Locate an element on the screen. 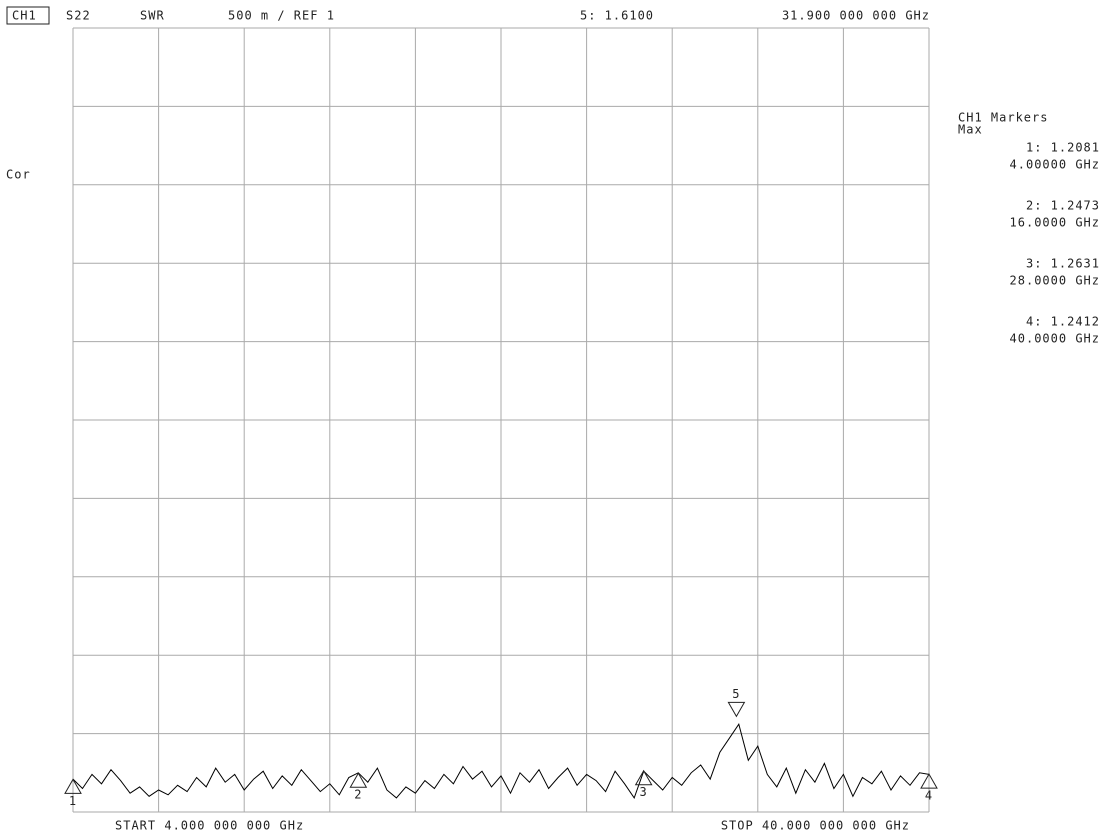  marker-panel-title: CH1 Markers is located at coordinates (1003, 118).